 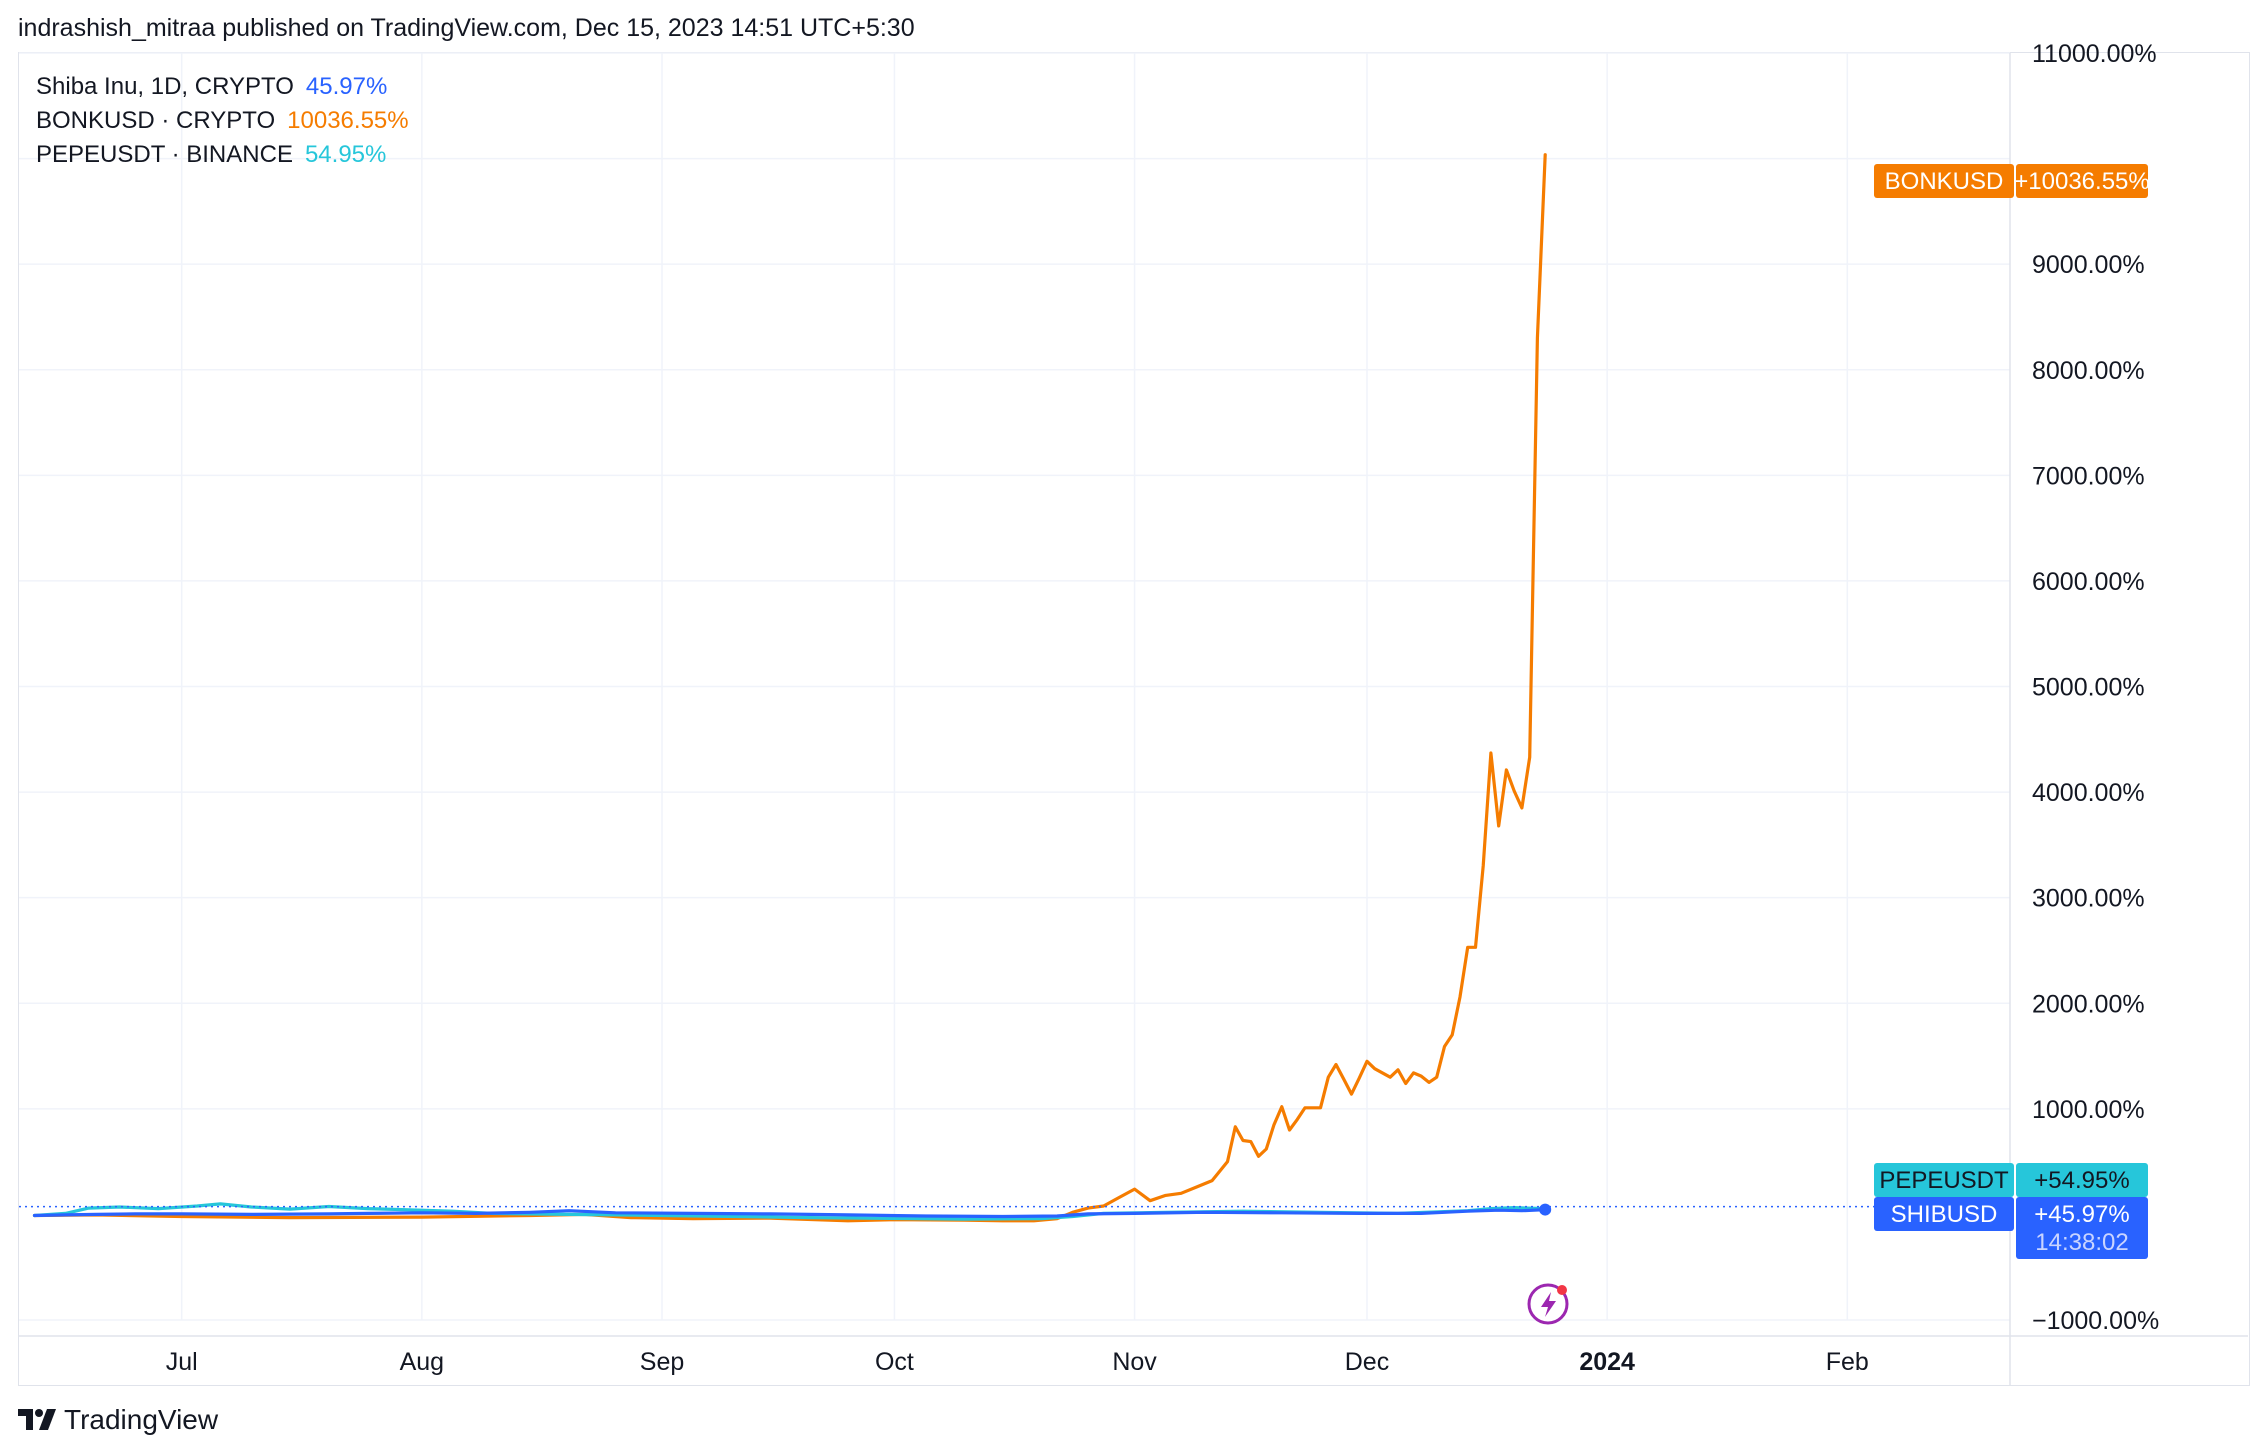 I want to click on footer: TradingView, so click(x=118, y=1420).